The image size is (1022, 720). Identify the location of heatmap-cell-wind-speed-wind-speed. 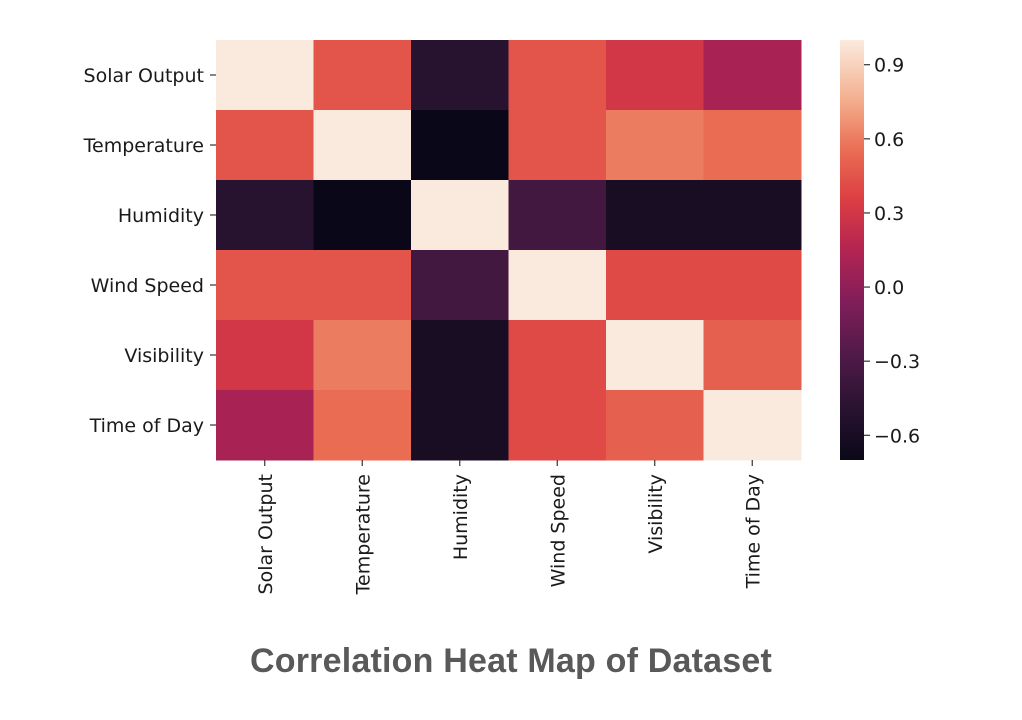
(557, 285).